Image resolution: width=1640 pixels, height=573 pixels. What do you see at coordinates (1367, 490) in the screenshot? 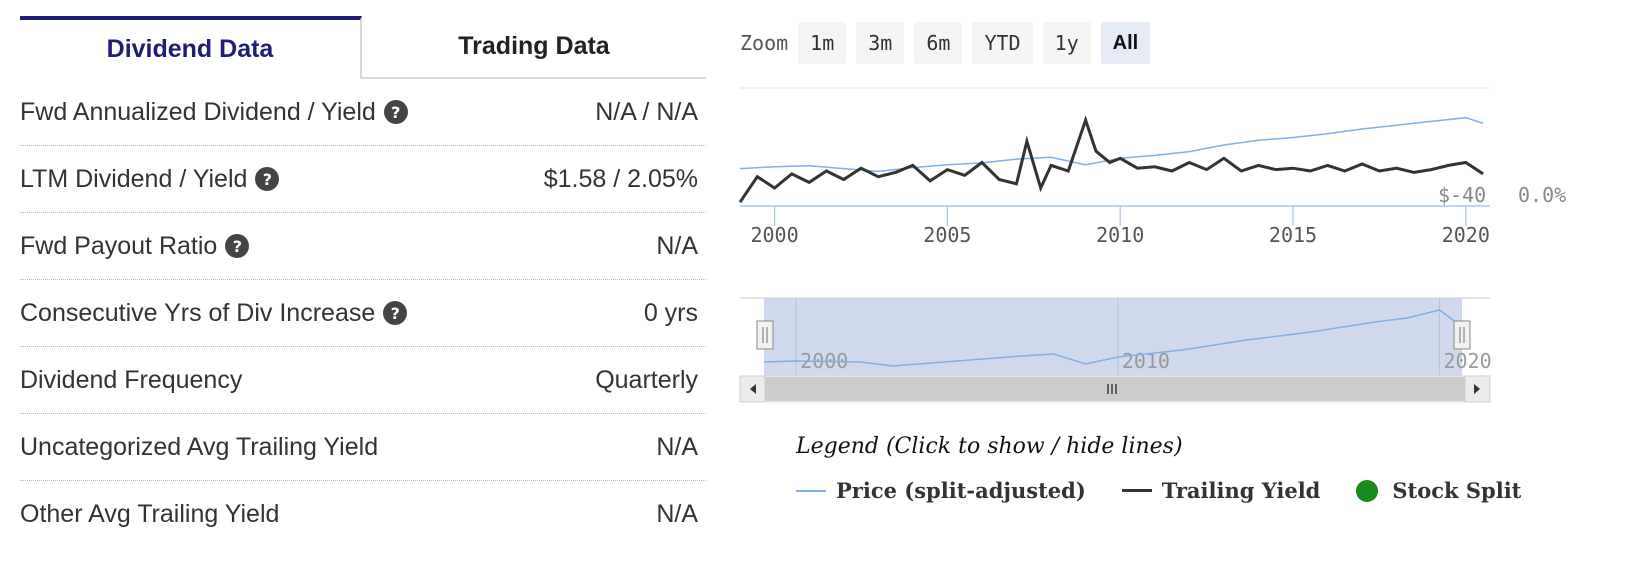
I see `stock-split-dot-icon` at bounding box center [1367, 490].